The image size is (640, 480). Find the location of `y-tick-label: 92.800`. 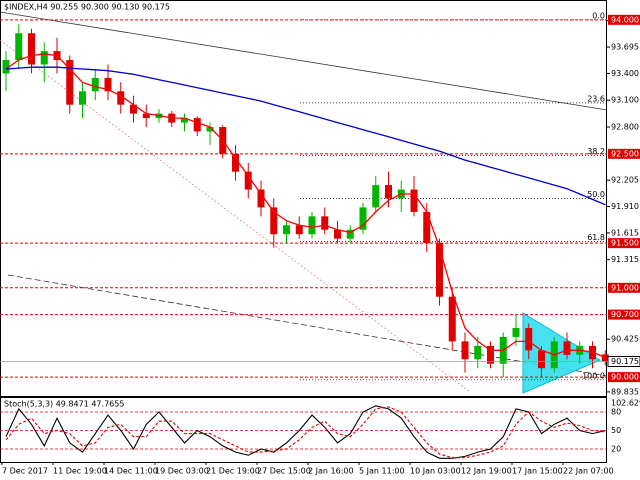

y-tick-label: 92.800 is located at coordinates (625, 127).